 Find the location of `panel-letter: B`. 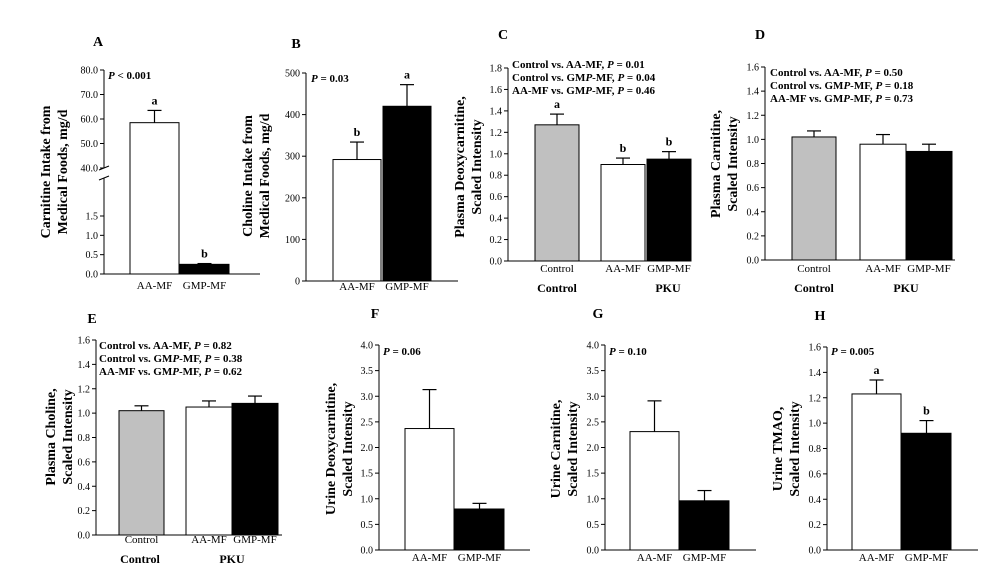

panel-letter: B is located at coordinates (295, 44).